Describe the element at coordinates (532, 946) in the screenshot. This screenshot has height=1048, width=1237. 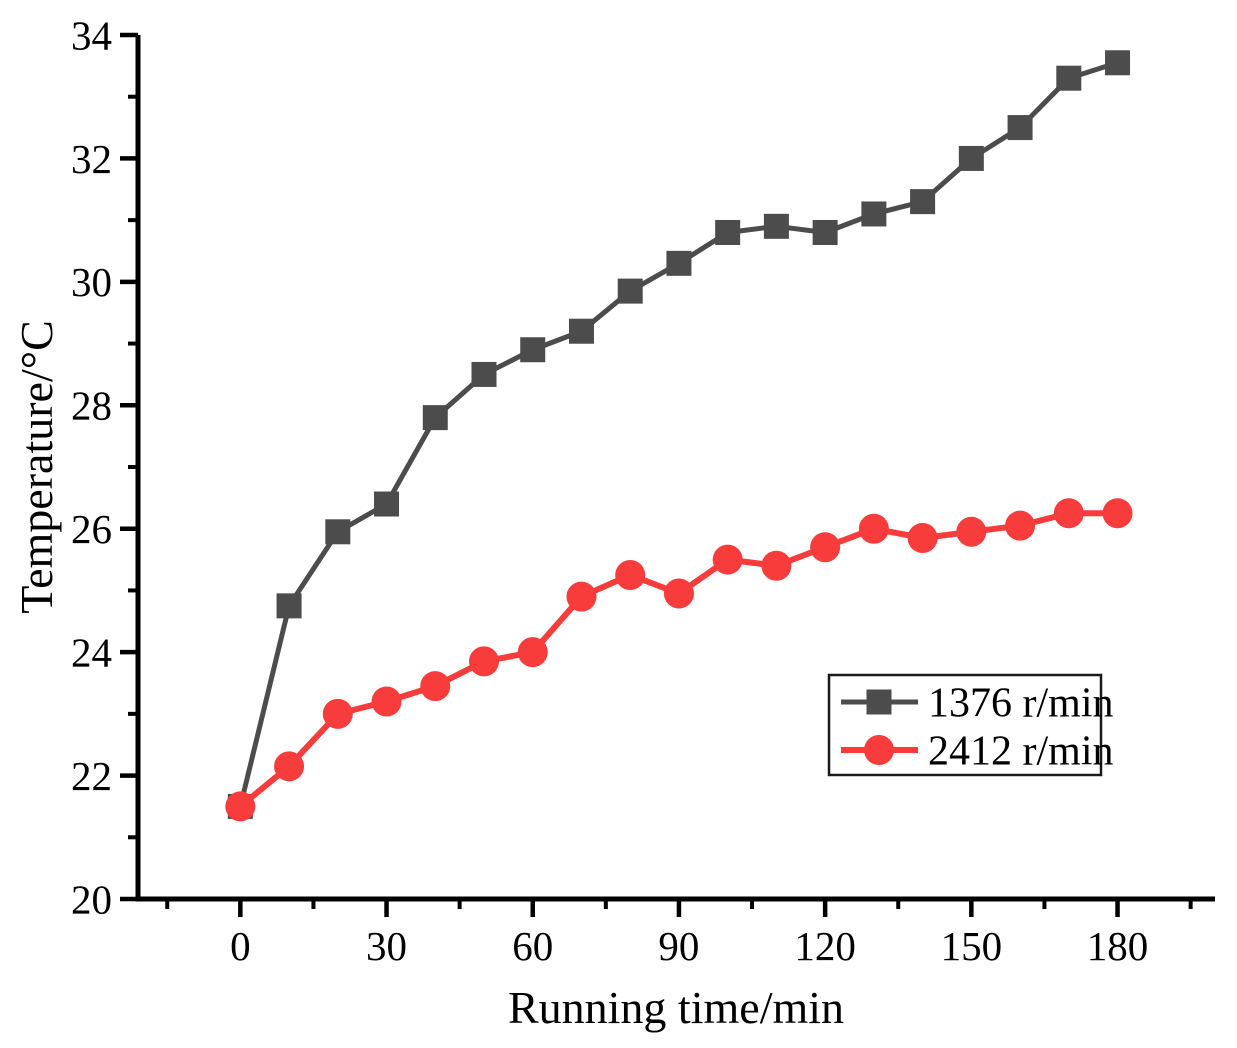
I see `x-tick-label: 60` at that location.